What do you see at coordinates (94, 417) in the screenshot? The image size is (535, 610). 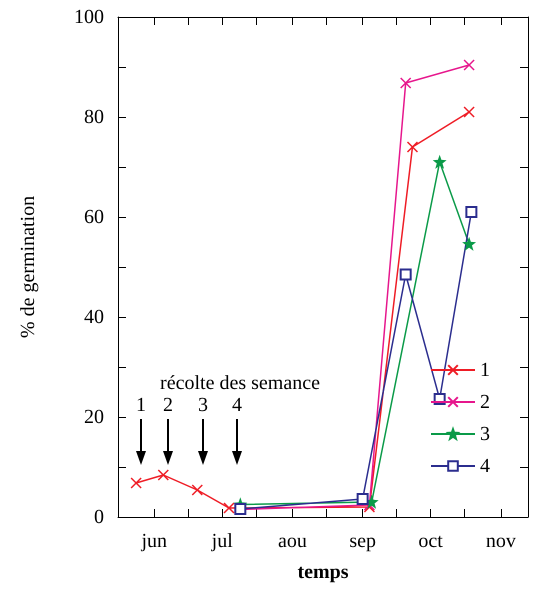 I see `y-tick-label: 20` at bounding box center [94, 417].